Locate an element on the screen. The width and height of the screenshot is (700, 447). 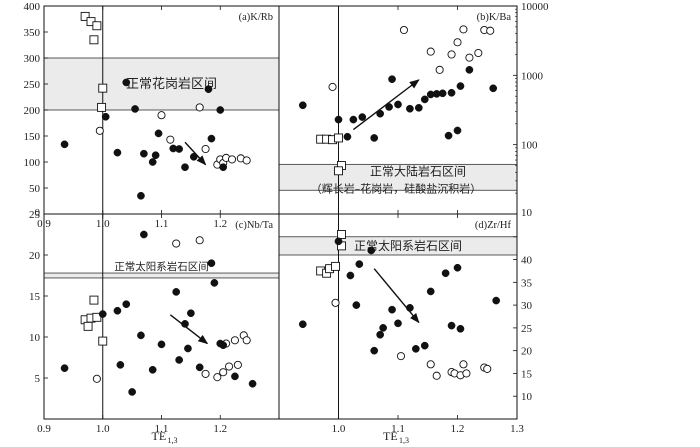
band-label-d: 正常太阳系岩石区间 is located at coordinates (408, 245).